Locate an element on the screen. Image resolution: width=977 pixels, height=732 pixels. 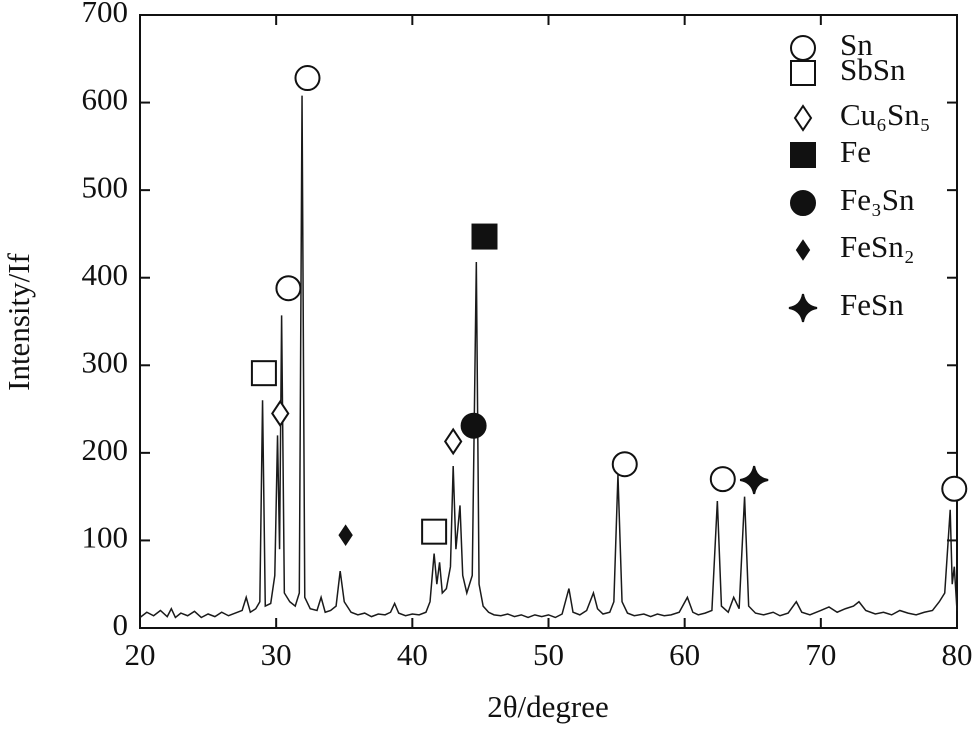
y-tick-label: 600 is located at coordinates (105, 99).